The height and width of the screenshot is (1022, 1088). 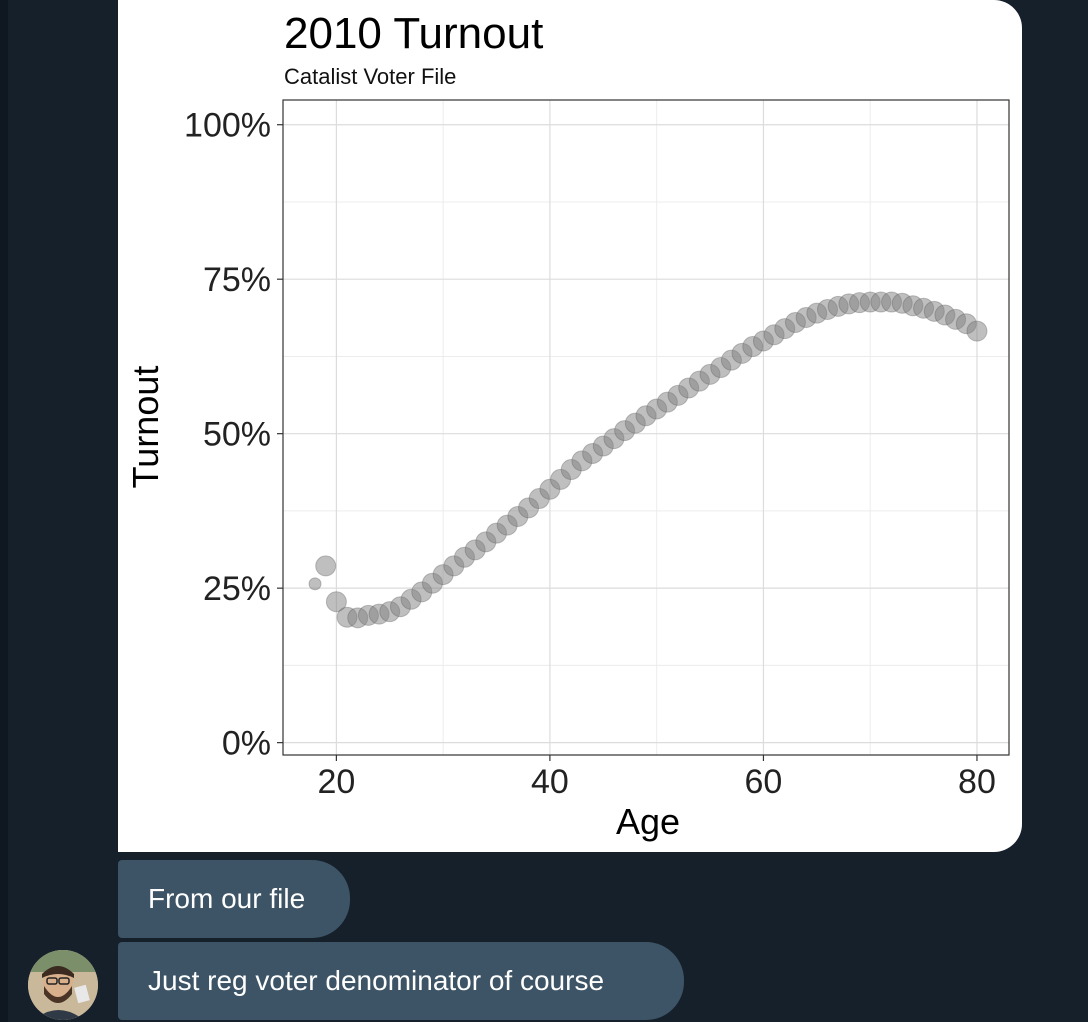 I want to click on message-text: Just reg voter denominator of course, so click(x=376, y=980).